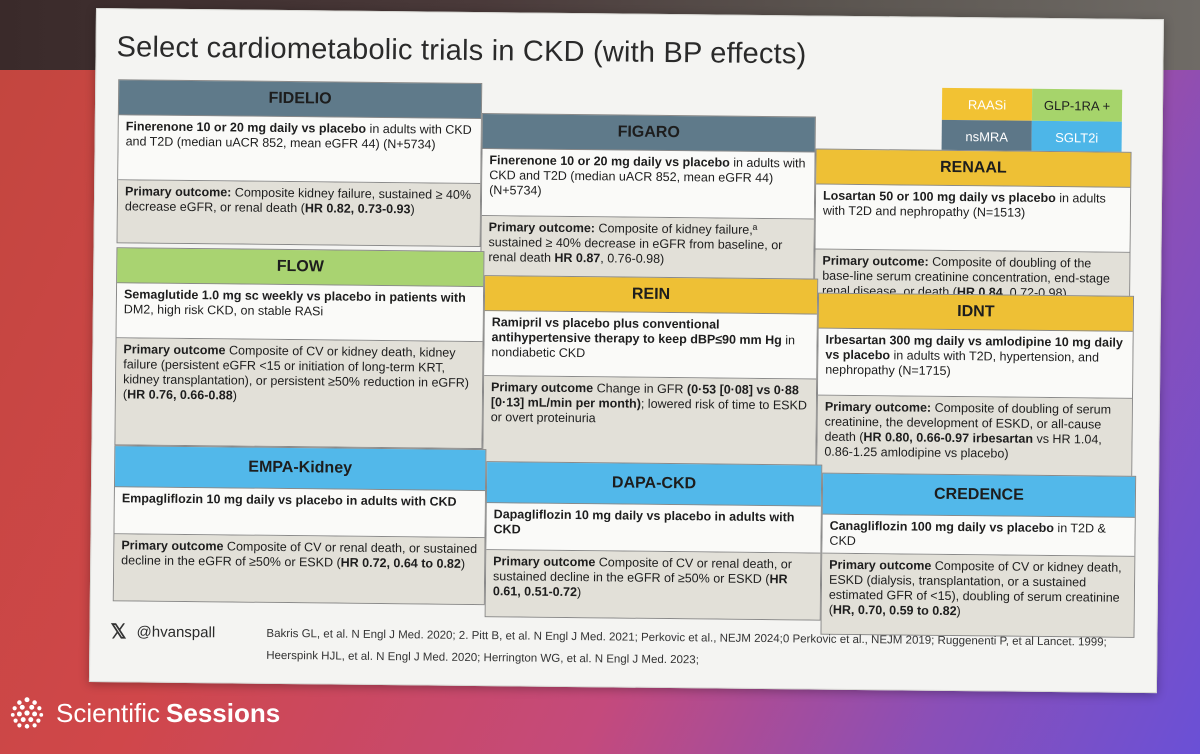 This screenshot has height=754, width=1200. I want to click on social-handle: 𝕏 @hvanspall, so click(162, 632).